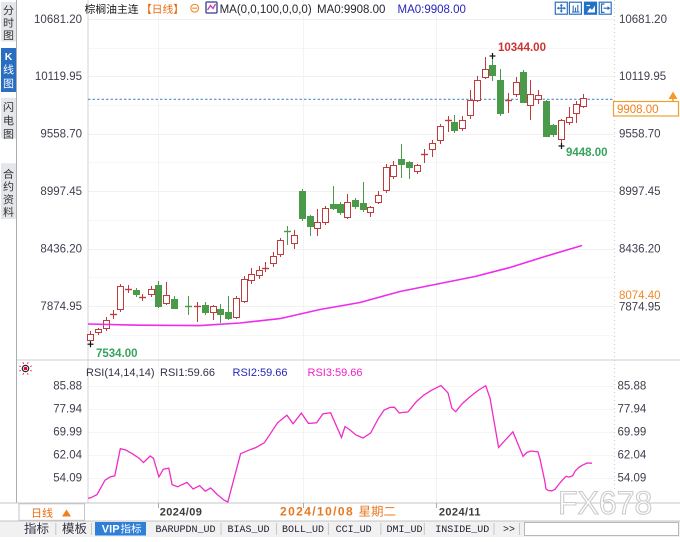  What do you see at coordinates (248, 530) in the screenshot?
I see `svg-text: BIAS_UD` at bounding box center [248, 530].